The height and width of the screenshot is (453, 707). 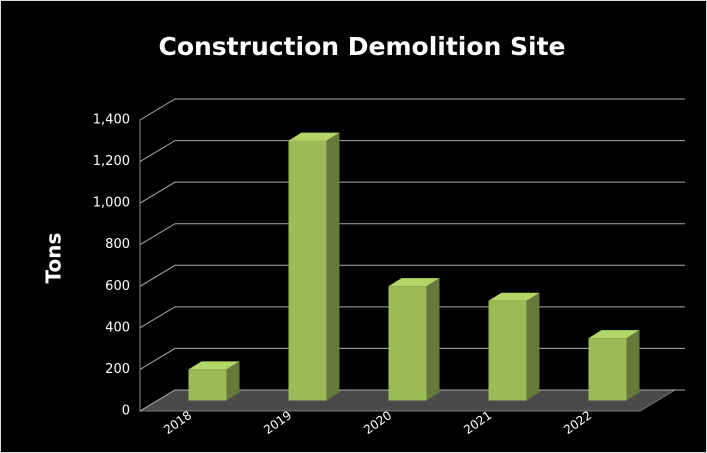 What do you see at coordinates (111, 203) in the screenshot?
I see `y-tick-label: 1,000` at bounding box center [111, 203].